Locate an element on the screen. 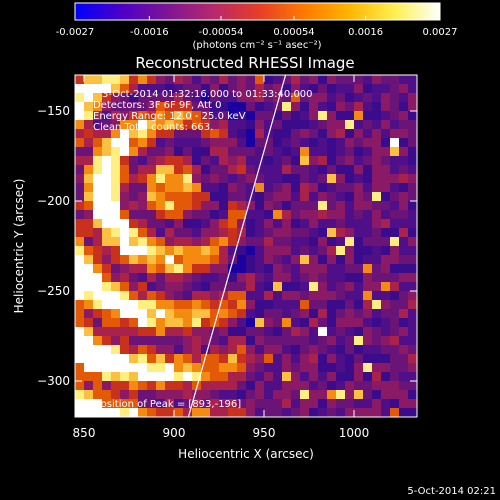  x-tick-label: 850 is located at coordinates (84, 433).